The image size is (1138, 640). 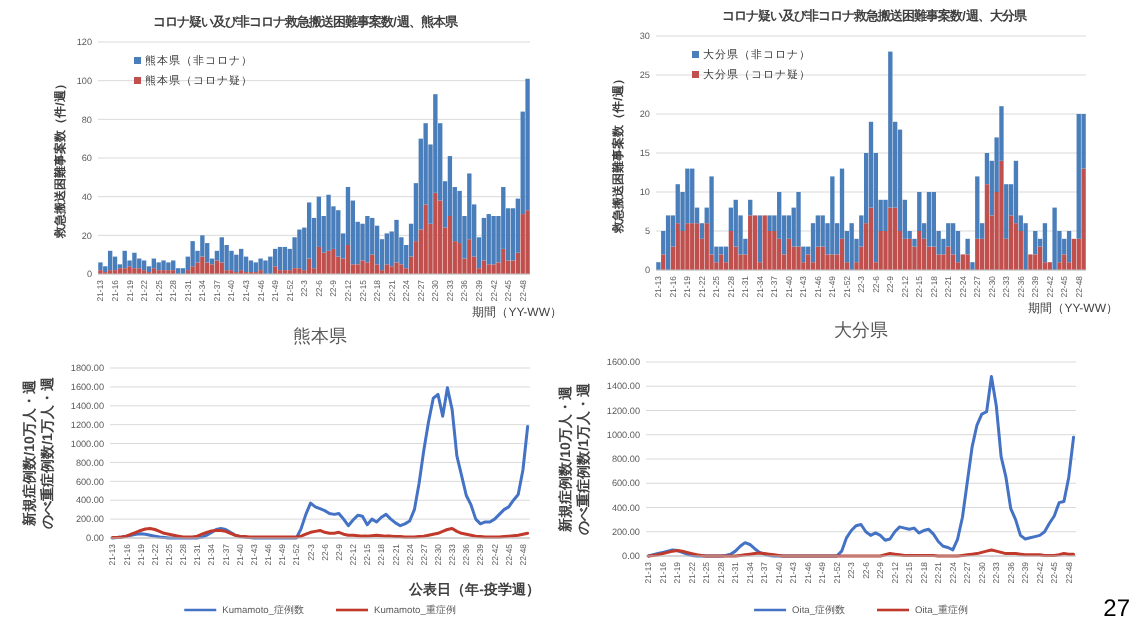 I want to click on text: 27, so click(x=1117, y=608).